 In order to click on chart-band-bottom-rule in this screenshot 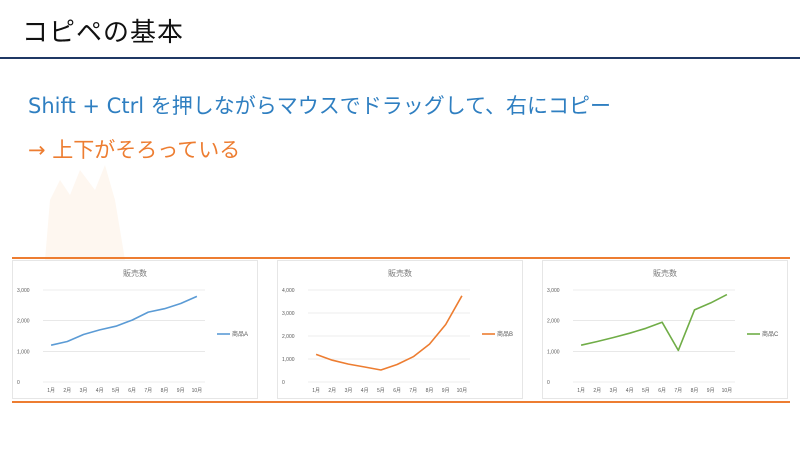, I will do `click(401, 402)`.